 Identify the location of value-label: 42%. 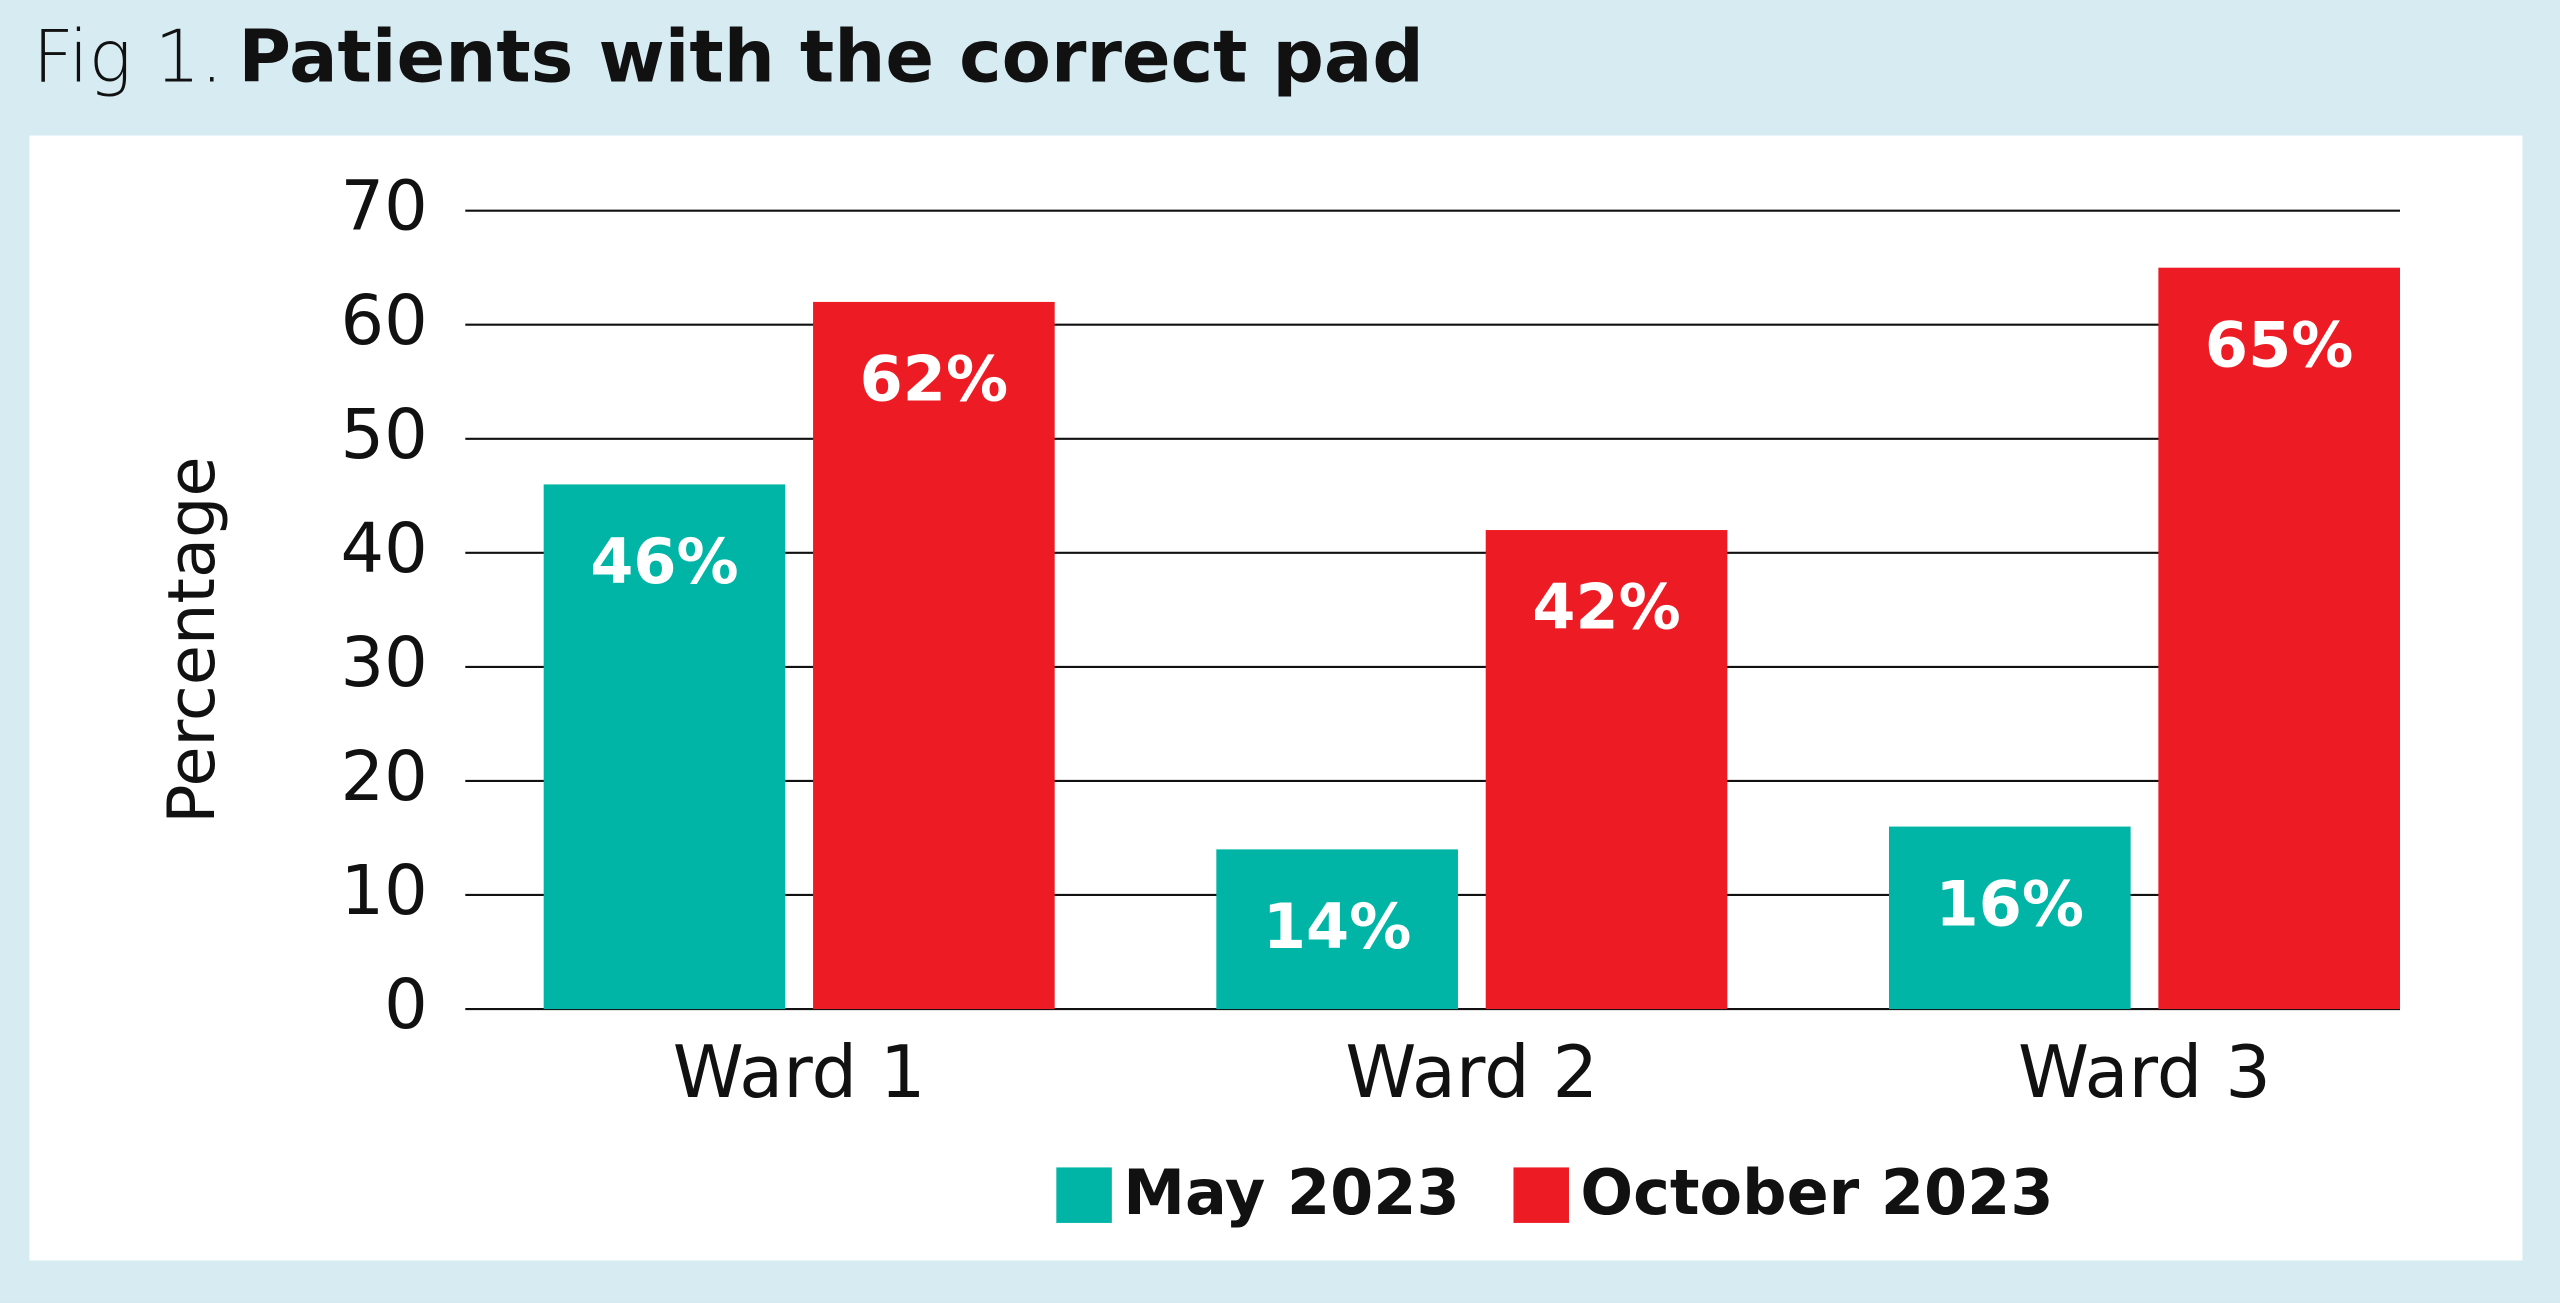
(1606, 607).